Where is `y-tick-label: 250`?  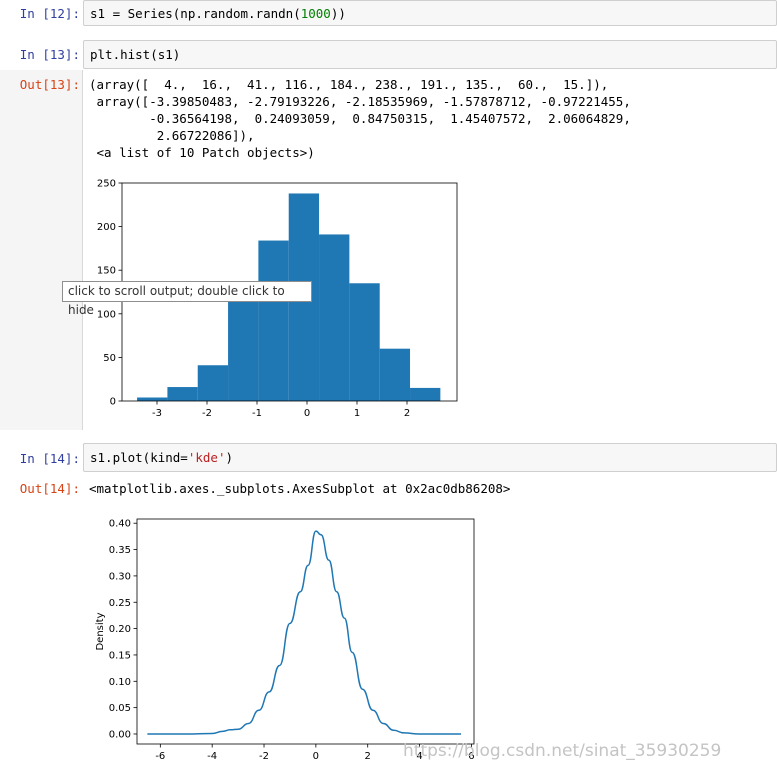 y-tick-label: 250 is located at coordinates (106, 184).